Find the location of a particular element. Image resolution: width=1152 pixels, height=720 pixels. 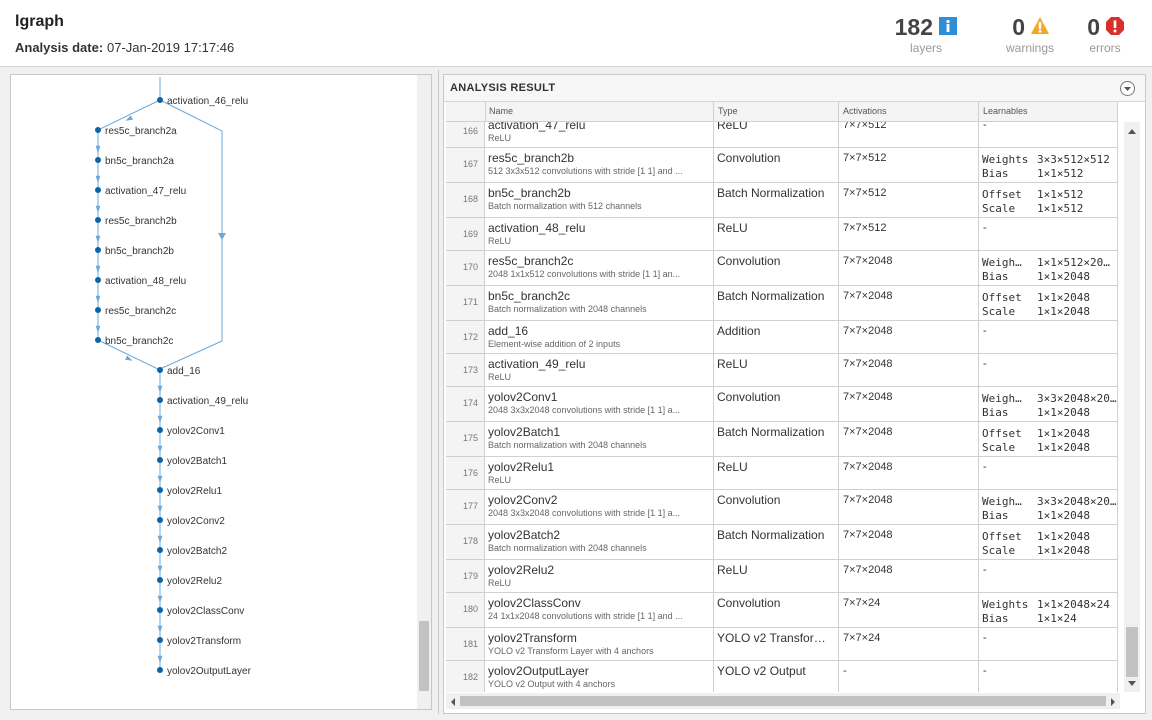

name-cell: yolov2Relu1 ReLU is located at coordinates (599, 473).